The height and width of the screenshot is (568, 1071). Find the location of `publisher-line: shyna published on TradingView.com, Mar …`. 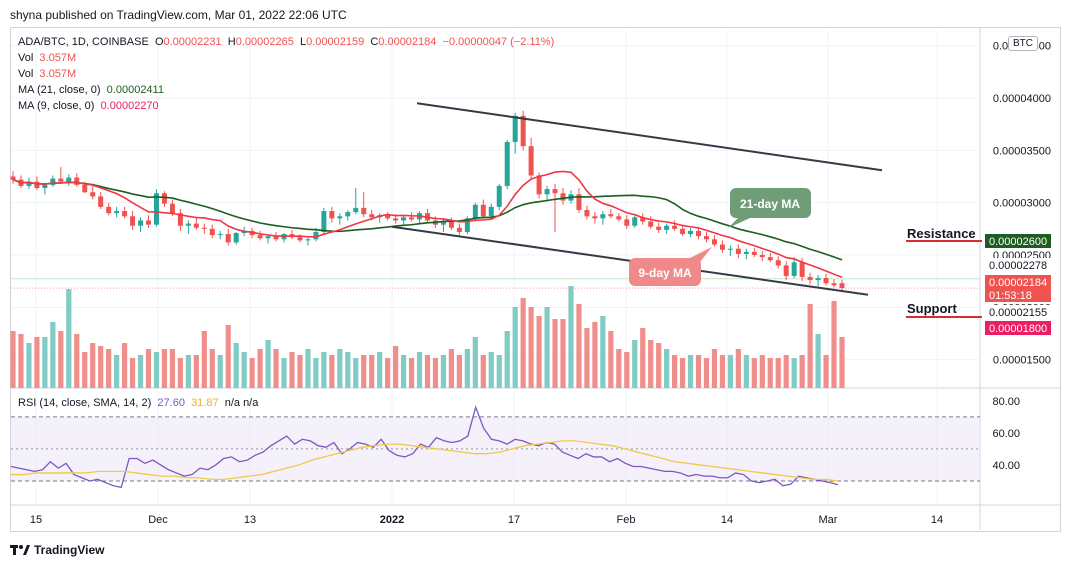

publisher-line: shyna published on TradingView.com, Mar … is located at coordinates (178, 15).